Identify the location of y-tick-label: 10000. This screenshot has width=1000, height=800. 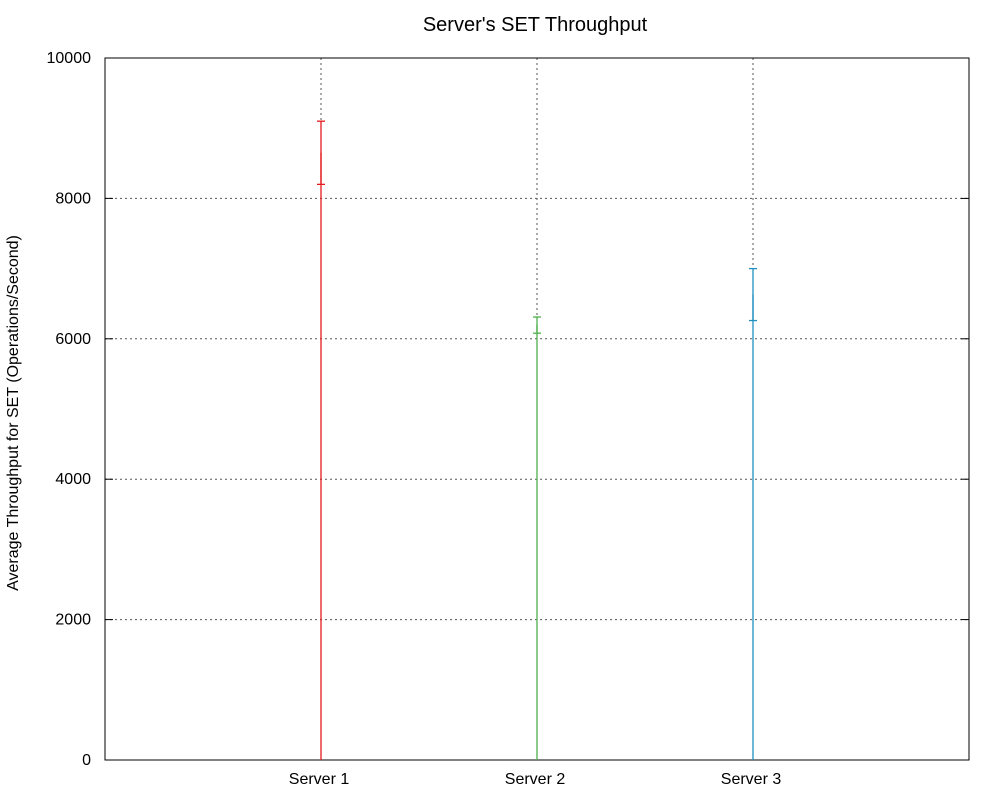
(69, 58).